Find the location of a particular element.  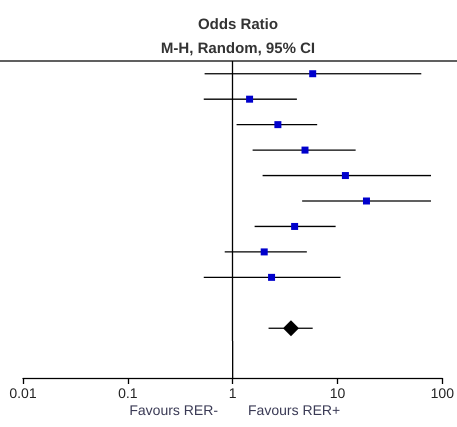

text: Favours RER- is located at coordinates (173, 410).